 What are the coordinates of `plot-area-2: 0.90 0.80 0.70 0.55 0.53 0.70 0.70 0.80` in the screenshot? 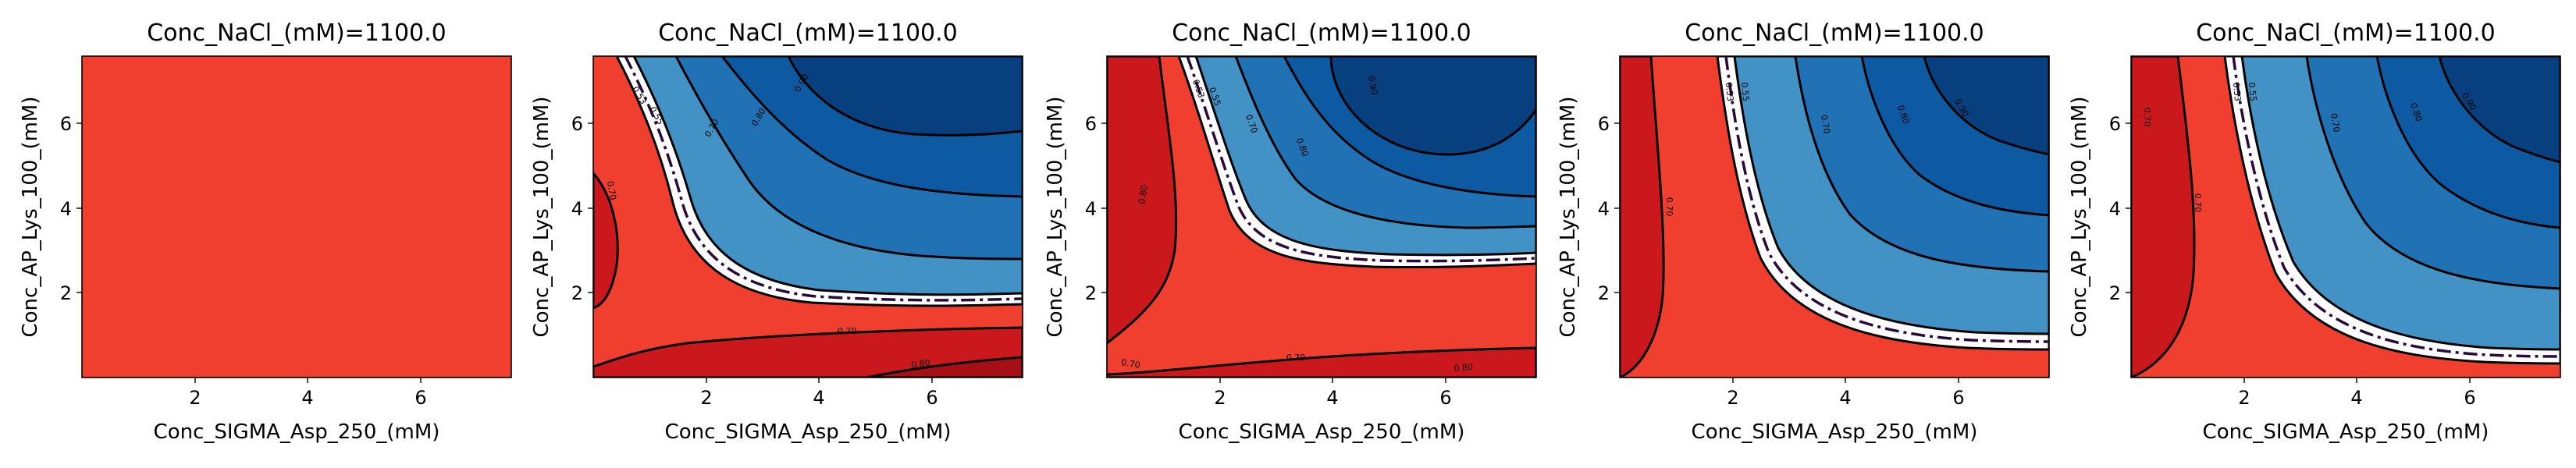 It's located at (808, 217).